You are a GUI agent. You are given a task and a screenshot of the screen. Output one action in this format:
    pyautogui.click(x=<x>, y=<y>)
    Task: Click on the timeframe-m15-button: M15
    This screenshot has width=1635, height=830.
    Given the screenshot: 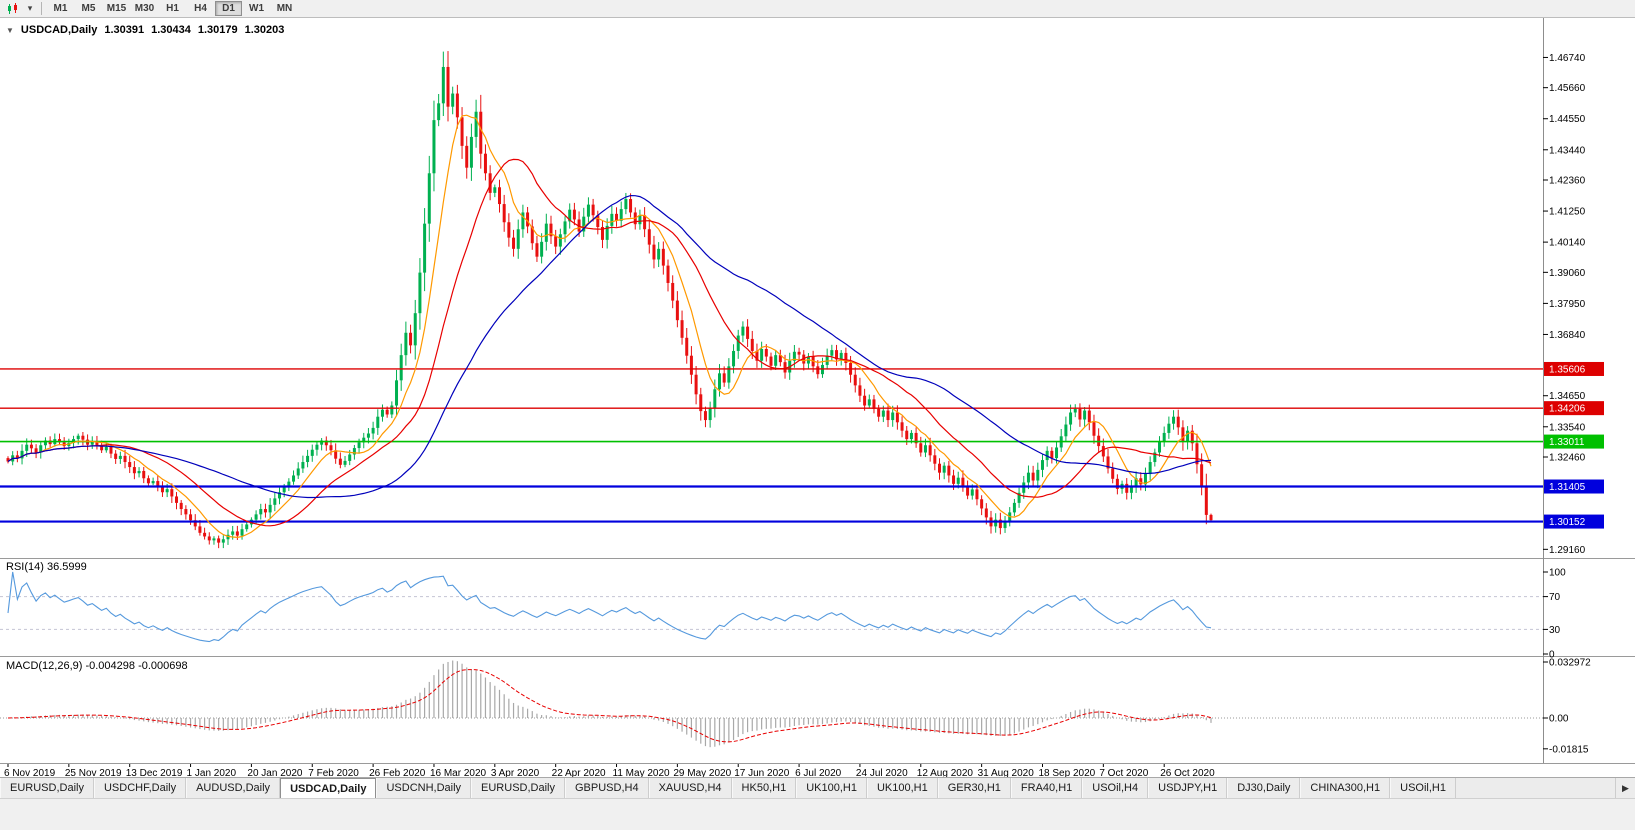 What is the action you would take?
    pyautogui.click(x=116, y=8)
    